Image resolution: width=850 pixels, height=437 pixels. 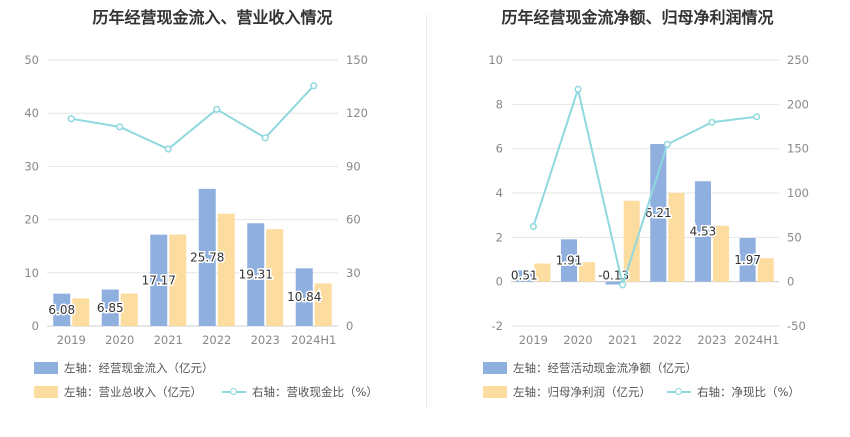 What do you see at coordinates (798, 193) in the screenshot?
I see `right-axis-tick-label: 100` at bounding box center [798, 193].